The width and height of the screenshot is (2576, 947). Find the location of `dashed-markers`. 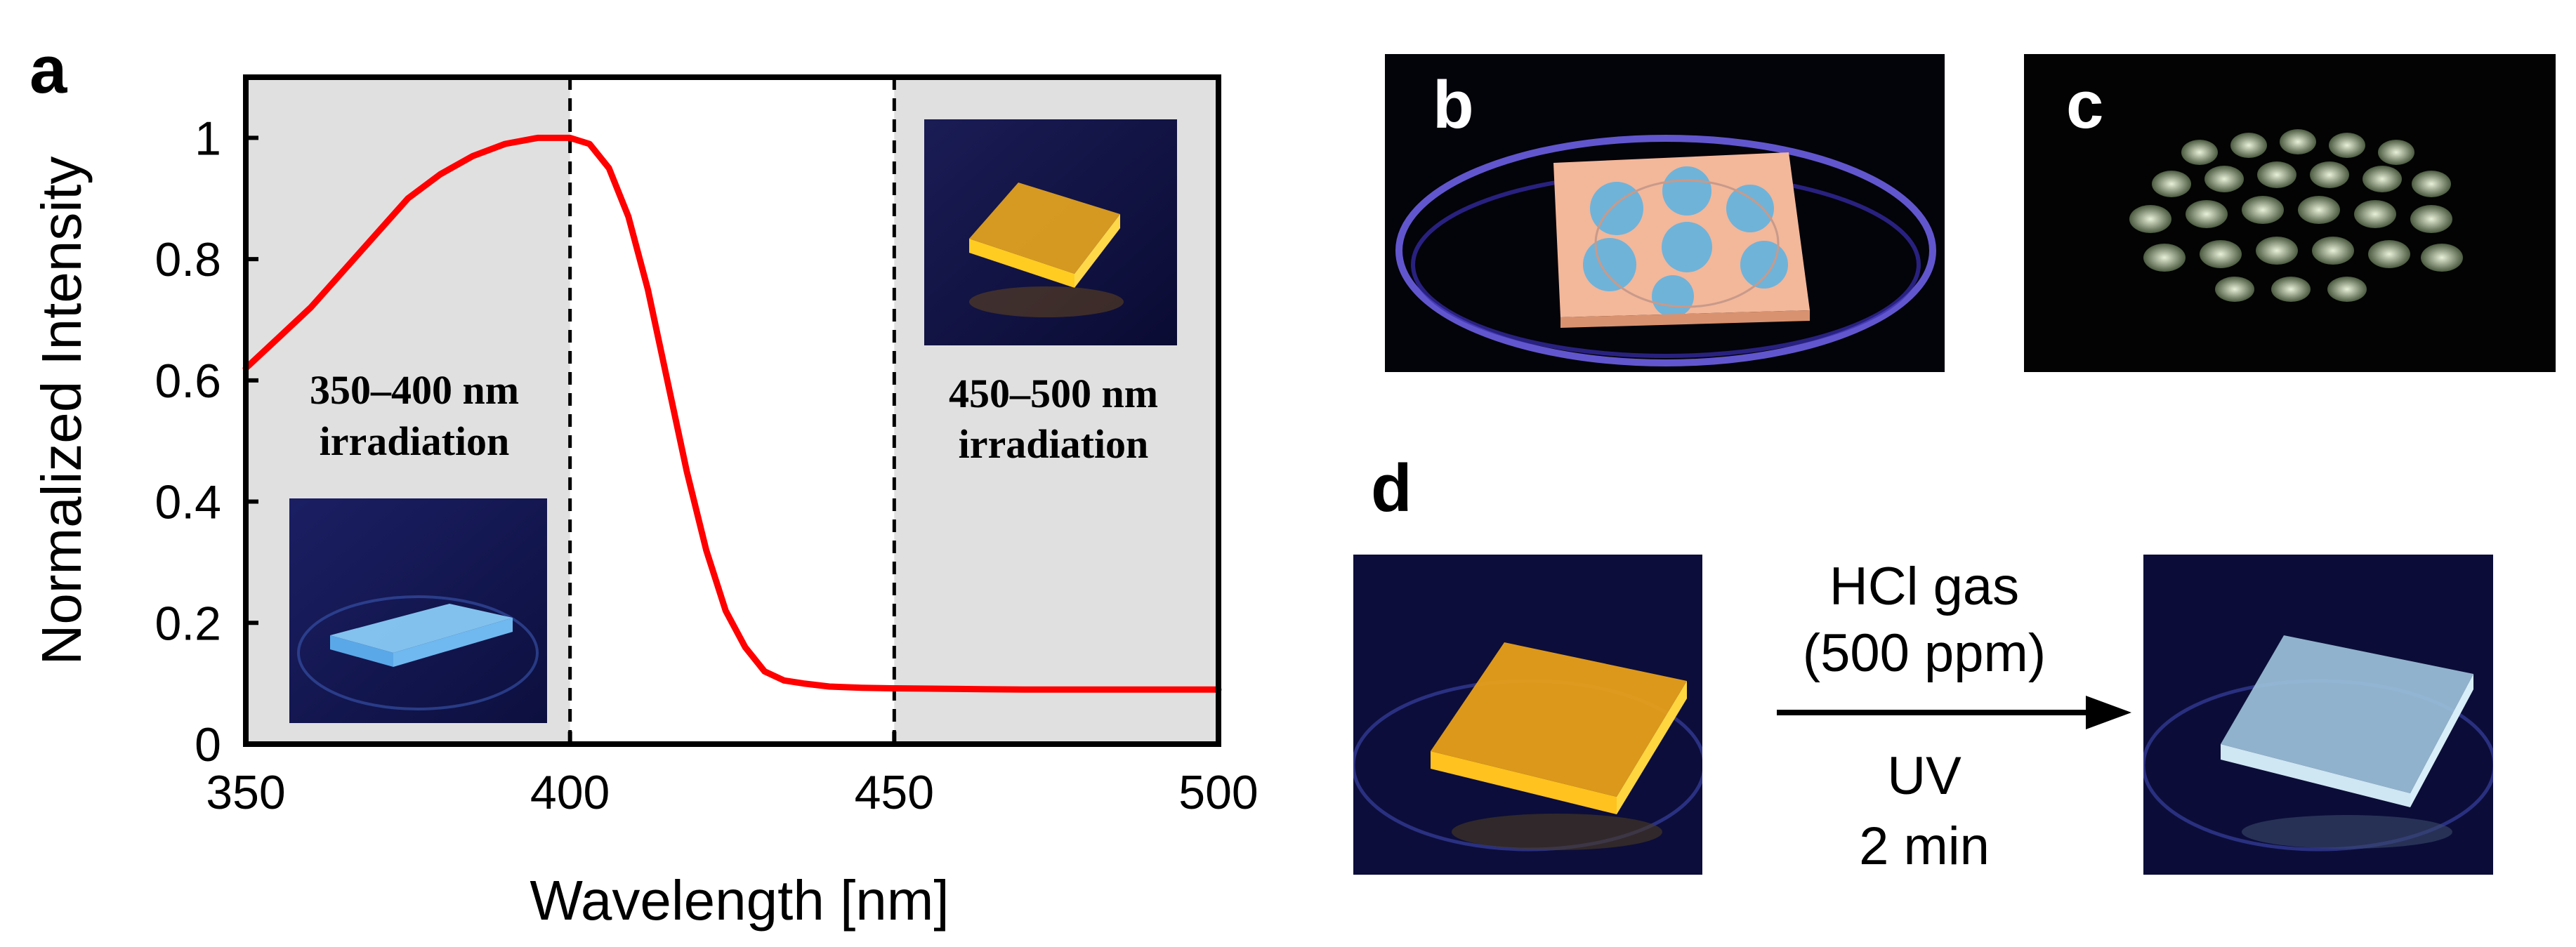

dashed-markers is located at coordinates (732, 410).